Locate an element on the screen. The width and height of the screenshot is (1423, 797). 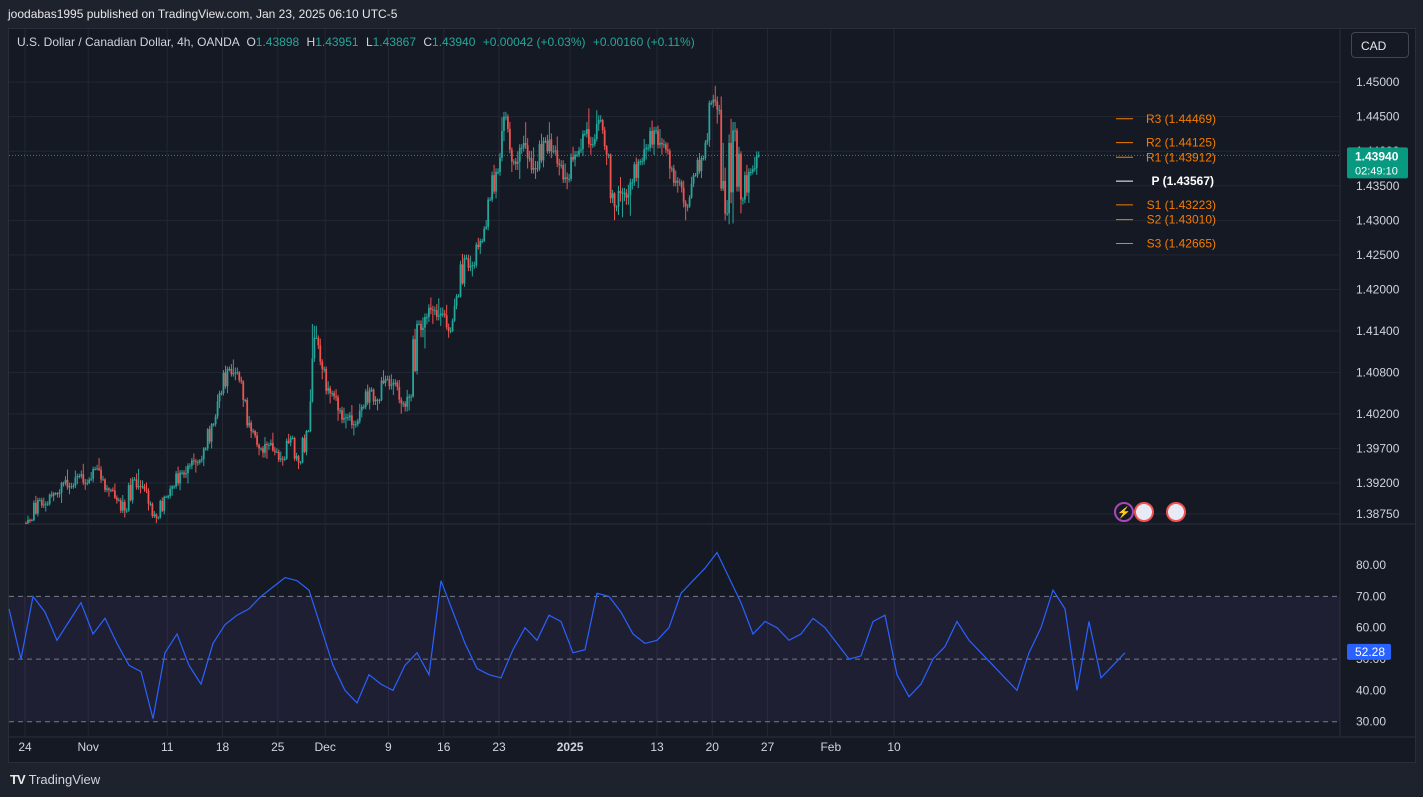
time-tick-label: 23 is located at coordinates (499, 747).